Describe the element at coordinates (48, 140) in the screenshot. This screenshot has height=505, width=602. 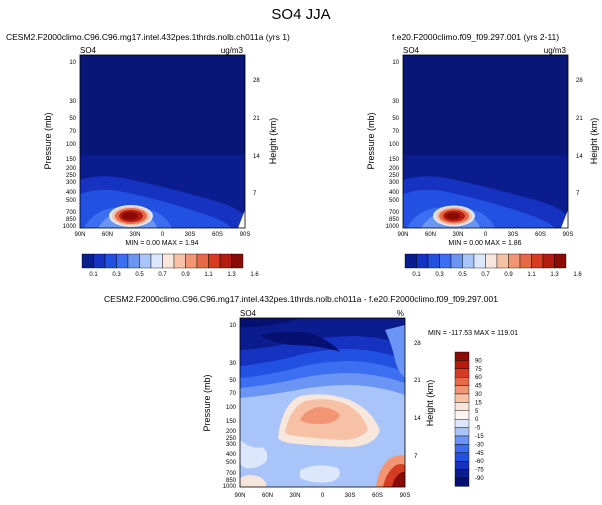
I see `panel-1-ylabel: Pressure (mb)` at that location.